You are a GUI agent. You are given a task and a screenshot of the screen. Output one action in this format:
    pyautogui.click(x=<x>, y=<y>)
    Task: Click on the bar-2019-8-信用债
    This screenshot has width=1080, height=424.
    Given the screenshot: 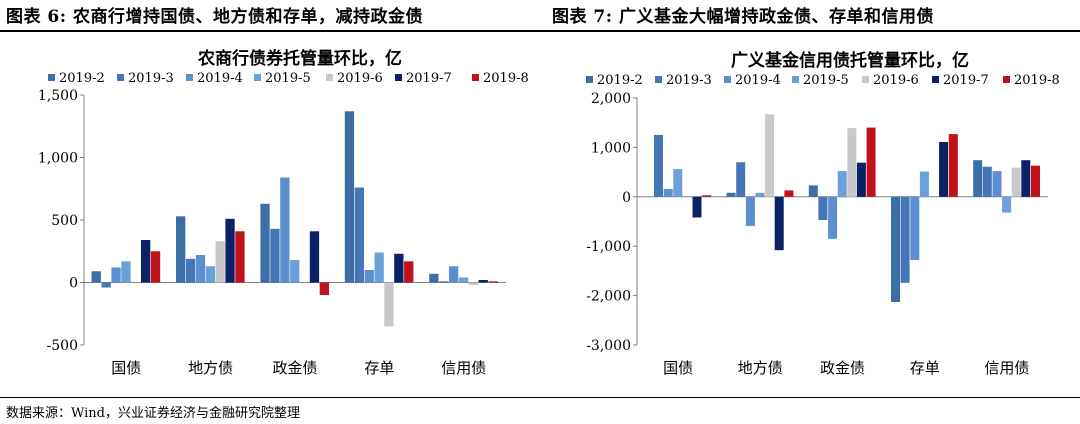 What is the action you would take?
    pyautogui.click(x=1035, y=181)
    